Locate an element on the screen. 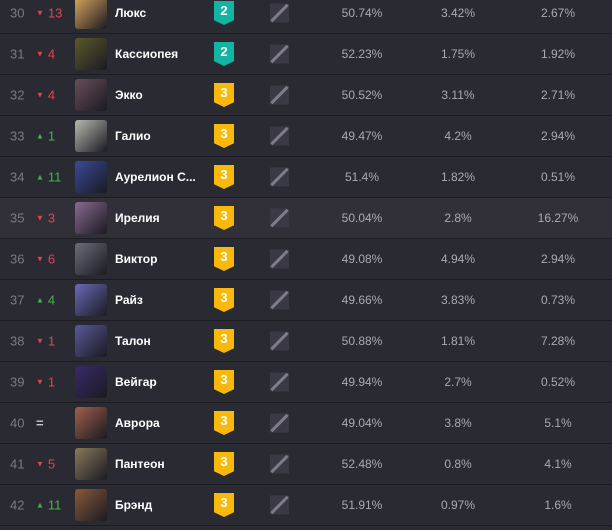 This screenshot has width=612, height=530. table-row: 38 ▼ 1 Талон 3 50.88% 1.81% 7.28% is located at coordinates (306, 341).